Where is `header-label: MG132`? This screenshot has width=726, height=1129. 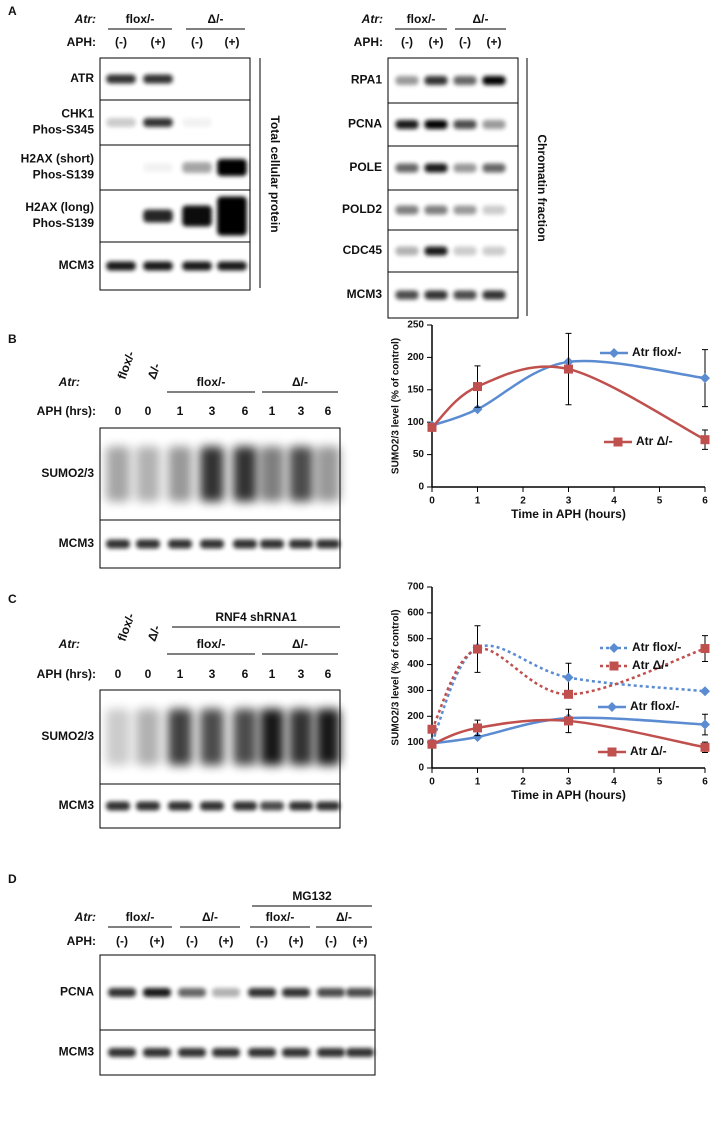
header-label: MG132 is located at coordinates (312, 896).